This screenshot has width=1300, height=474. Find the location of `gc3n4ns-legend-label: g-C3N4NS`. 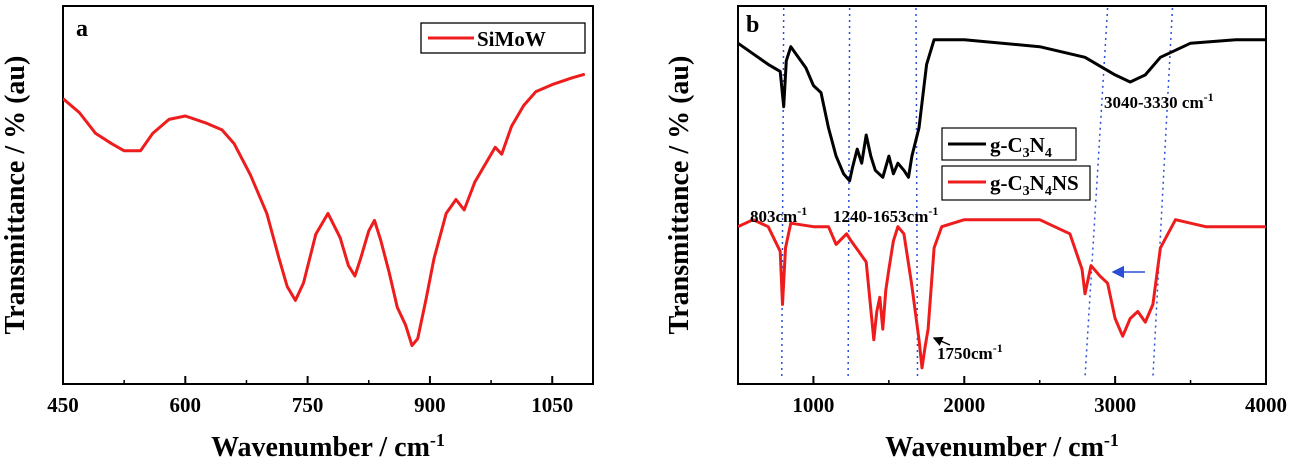

gc3n4ns-legend-label: g-C3N4NS is located at coordinates (1034, 185).